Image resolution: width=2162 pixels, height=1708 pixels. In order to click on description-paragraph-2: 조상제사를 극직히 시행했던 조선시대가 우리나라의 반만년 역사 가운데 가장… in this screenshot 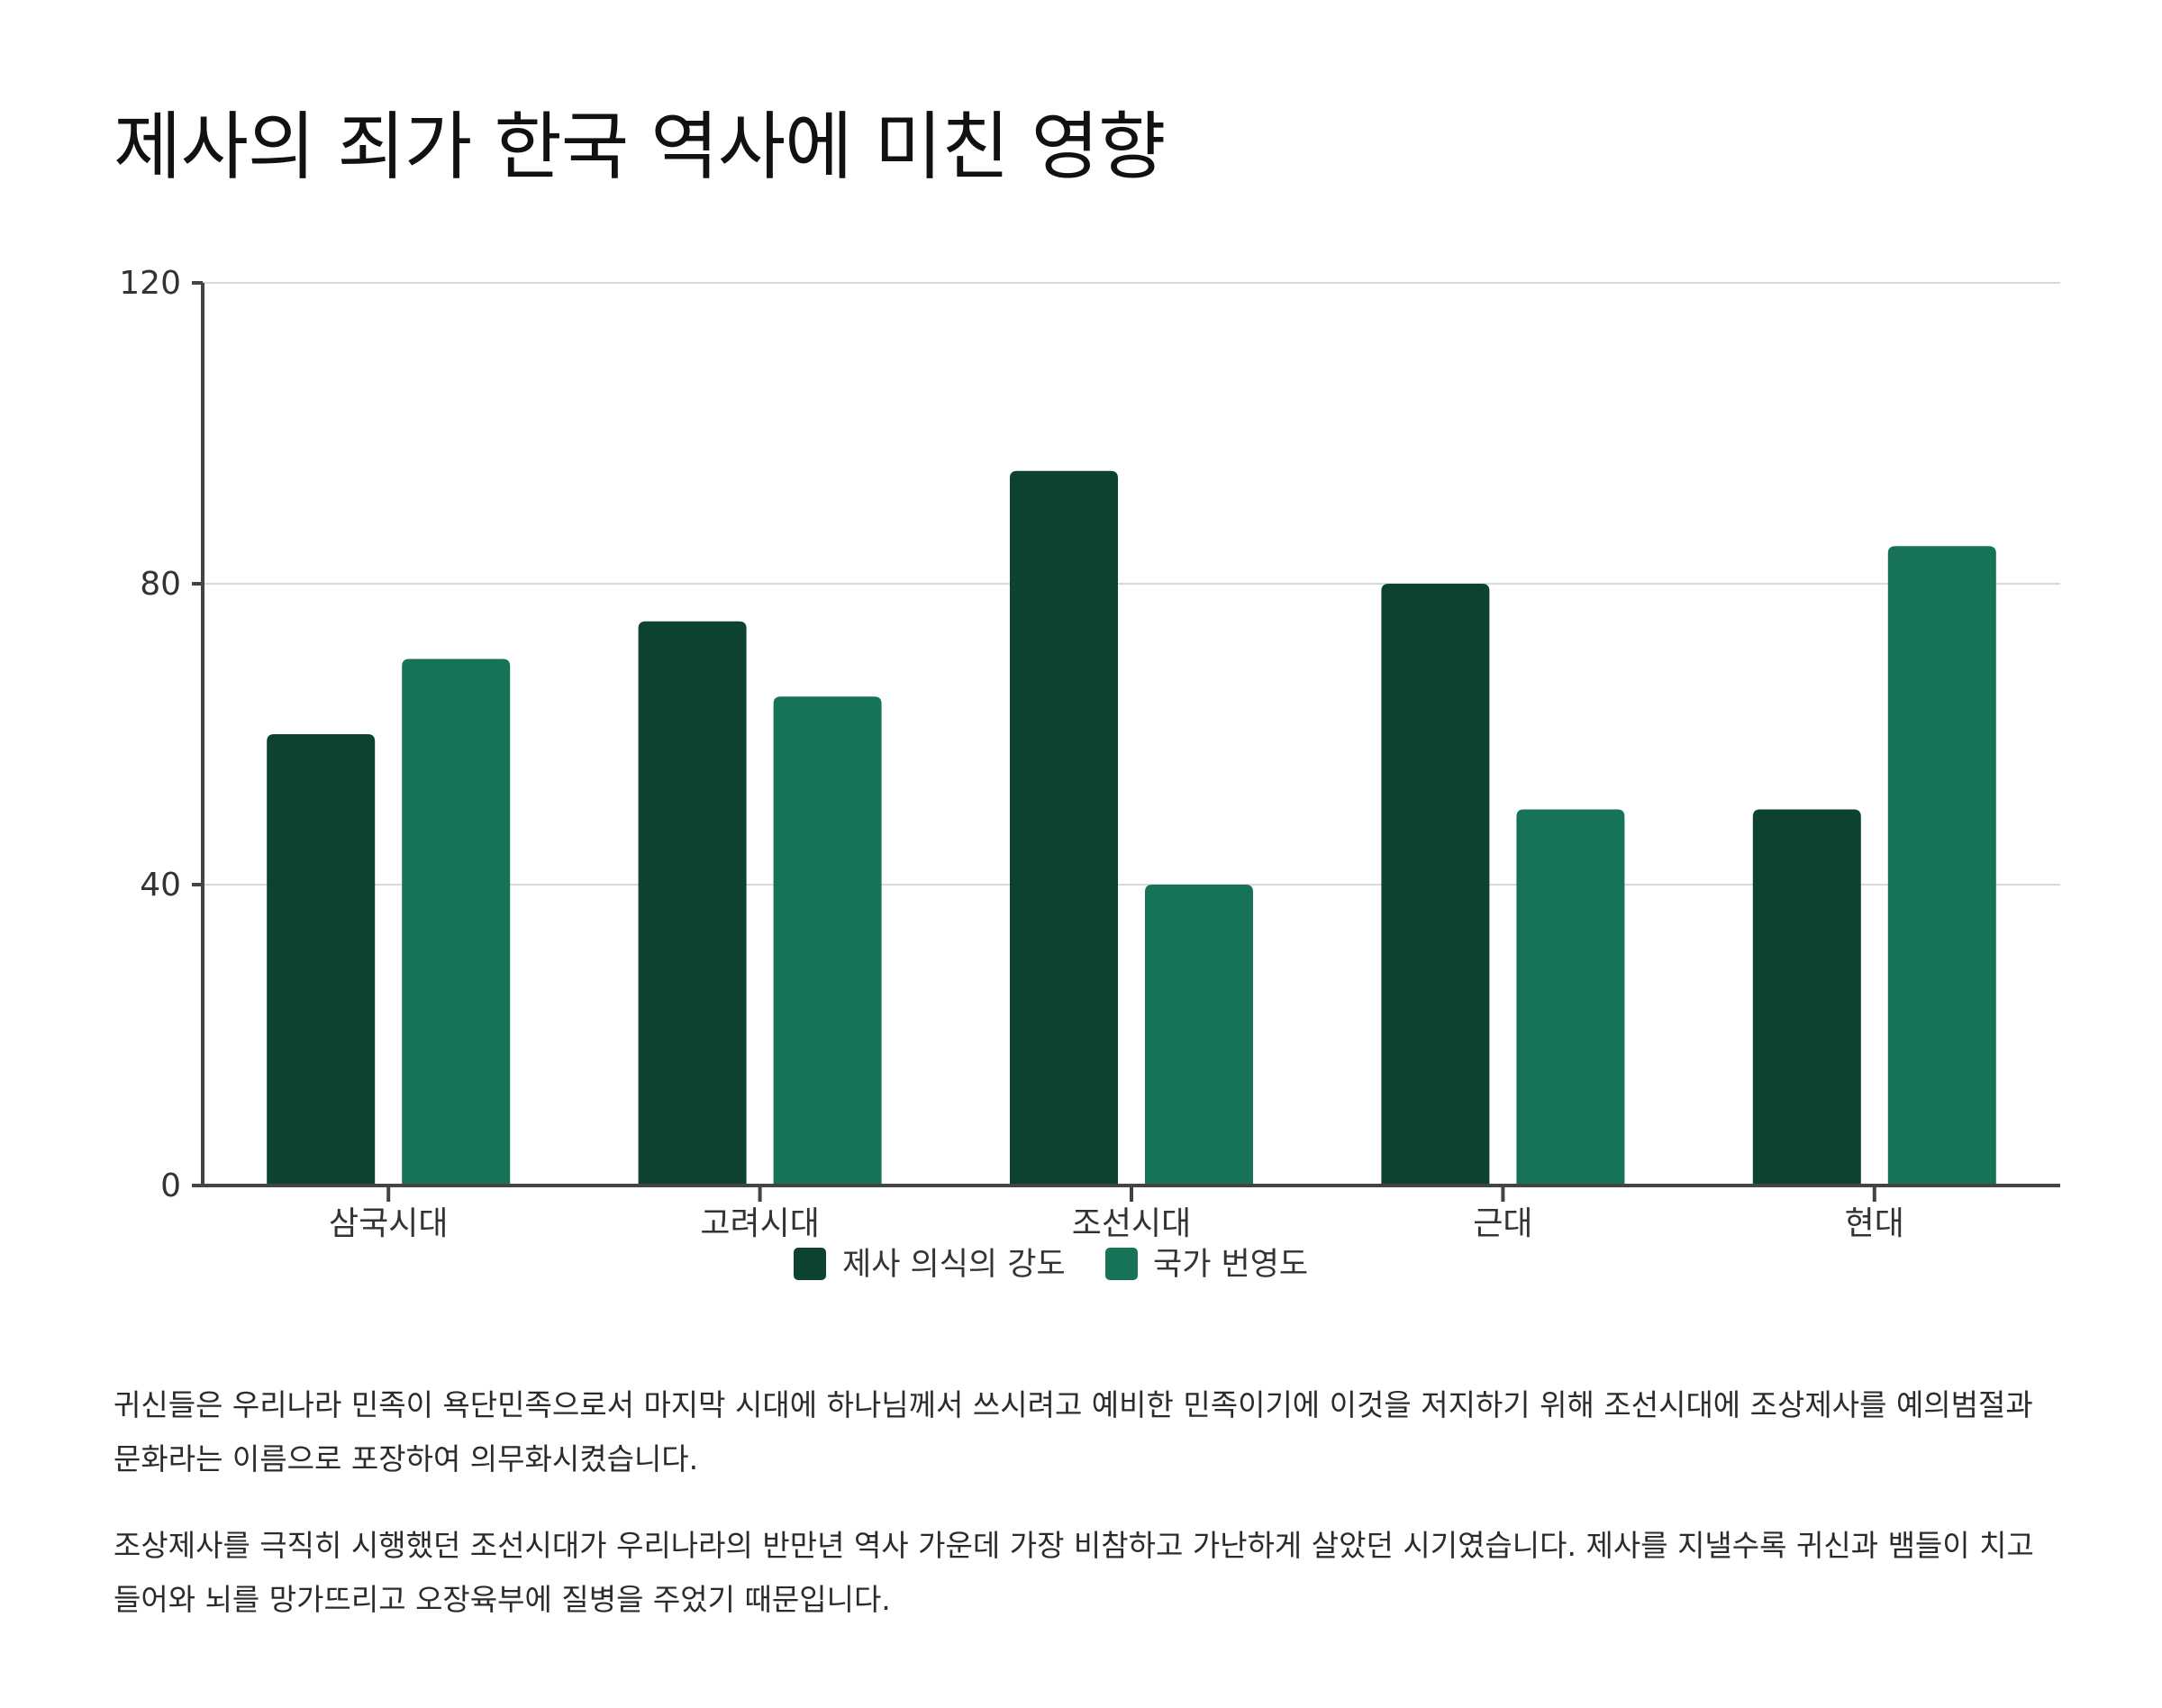, I will do `click(1074, 1572)`.